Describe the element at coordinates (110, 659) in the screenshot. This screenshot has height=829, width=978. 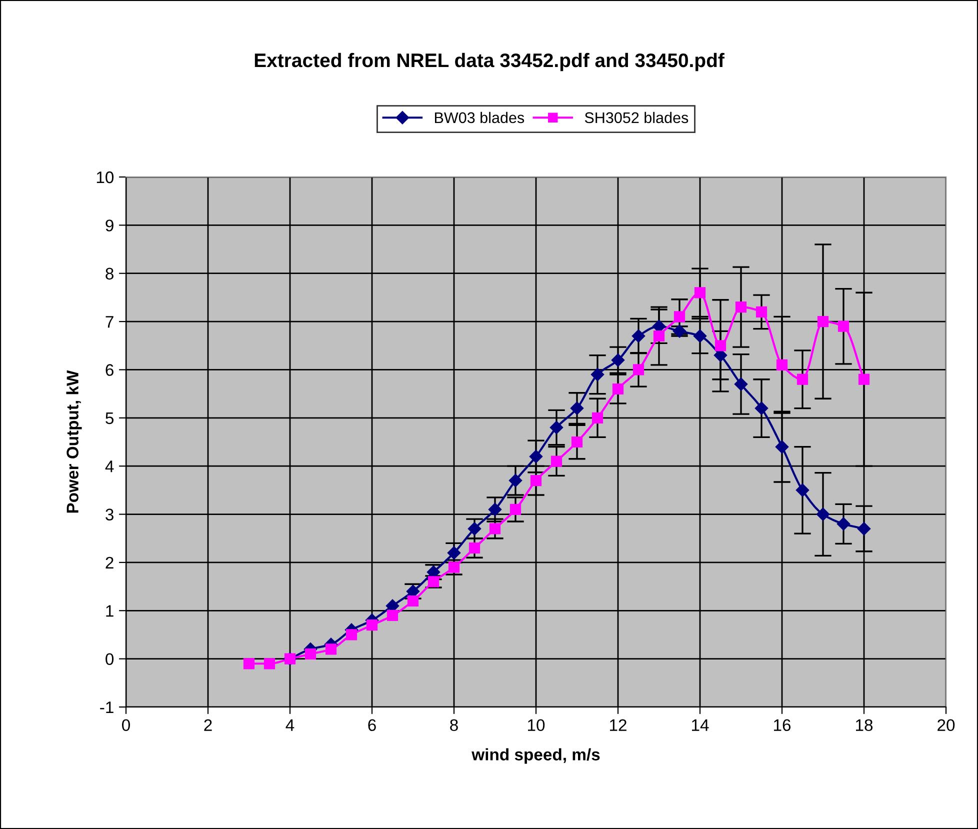
I see `y-tick-label: 0` at that location.